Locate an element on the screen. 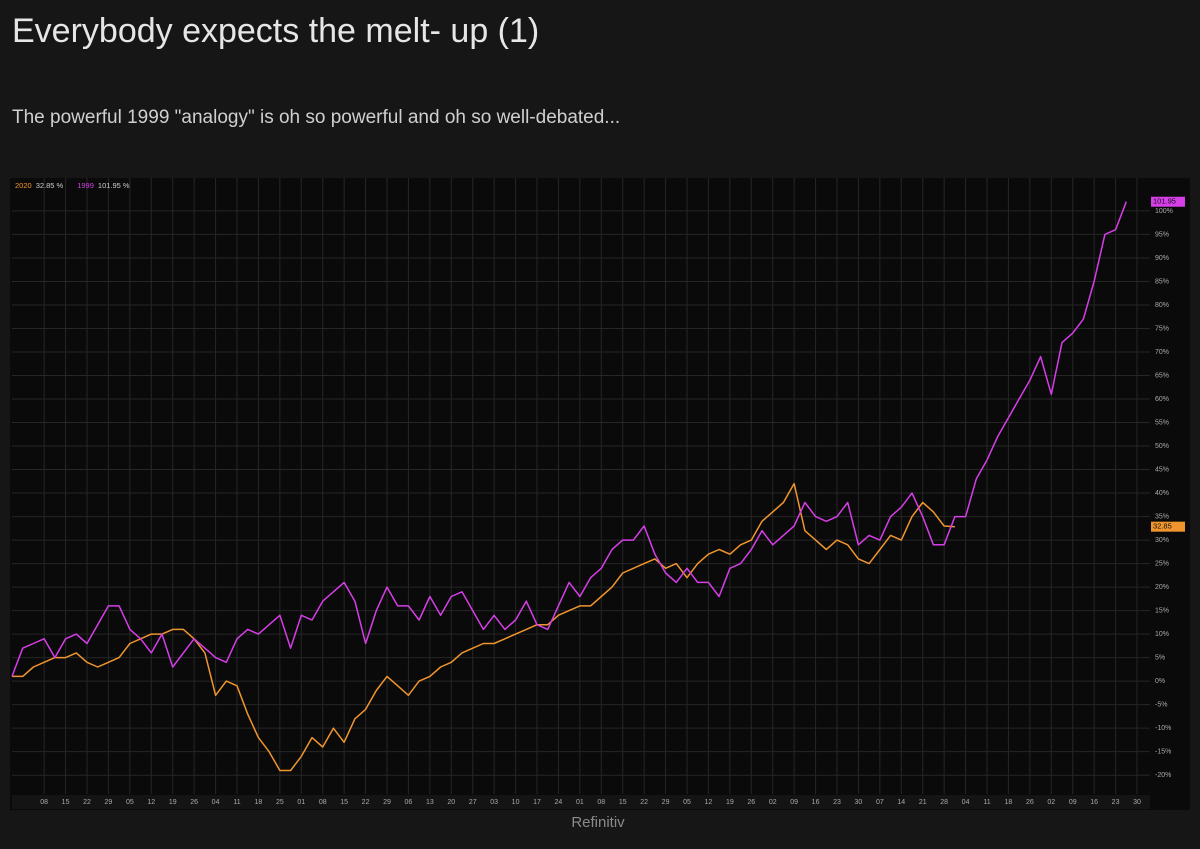  y-tick-label: 20% is located at coordinates (1162, 587).